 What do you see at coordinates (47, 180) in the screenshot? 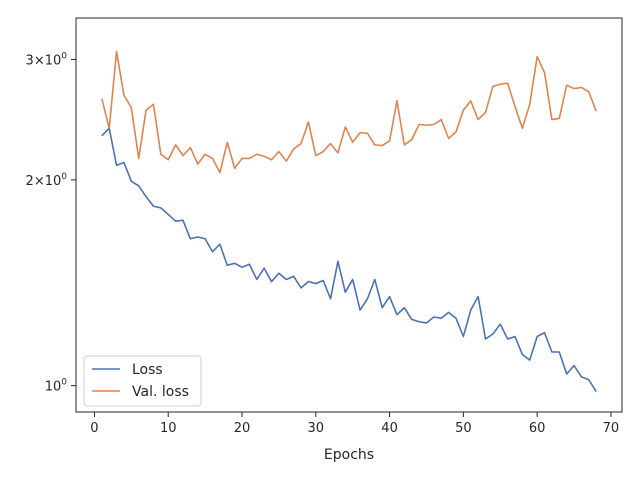
I see `y-tick-label: 2×100` at bounding box center [47, 180].